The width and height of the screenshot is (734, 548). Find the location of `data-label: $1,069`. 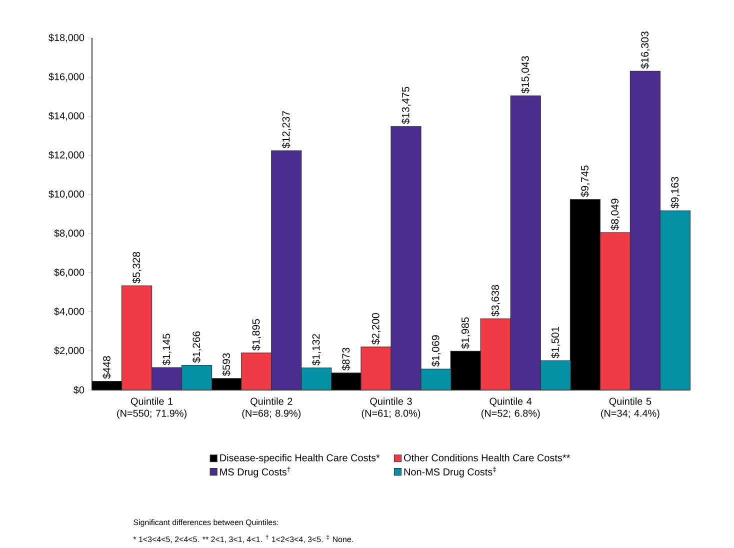

data-label: $1,069 is located at coordinates (436, 351).